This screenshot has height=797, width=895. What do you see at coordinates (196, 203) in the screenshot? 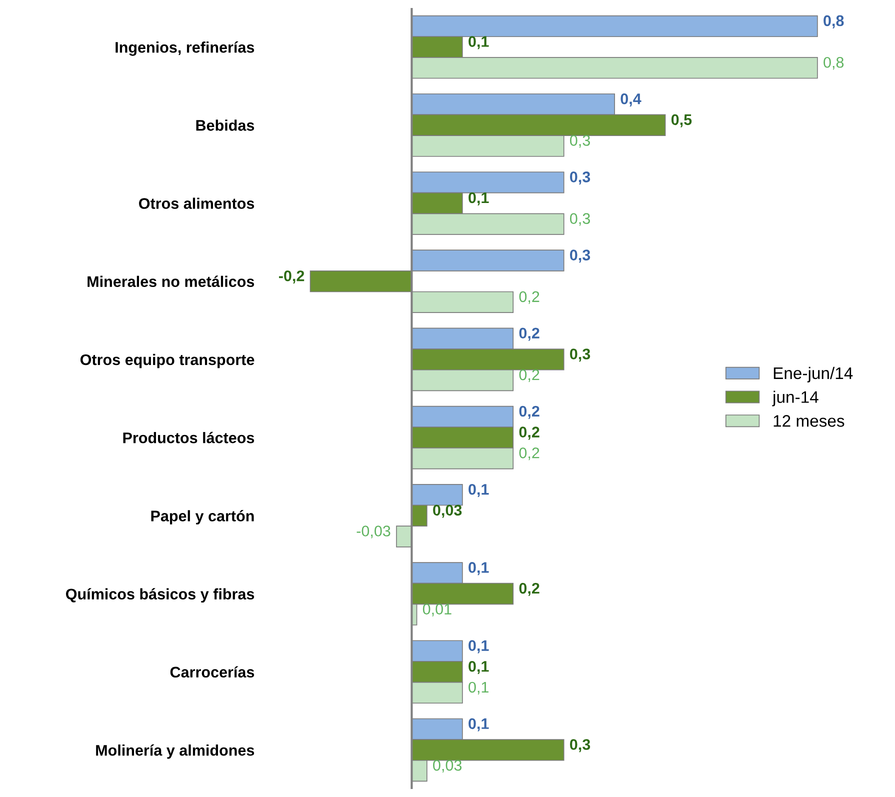
I see `y-tick-label: Otros alimentos` at bounding box center [196, 203].